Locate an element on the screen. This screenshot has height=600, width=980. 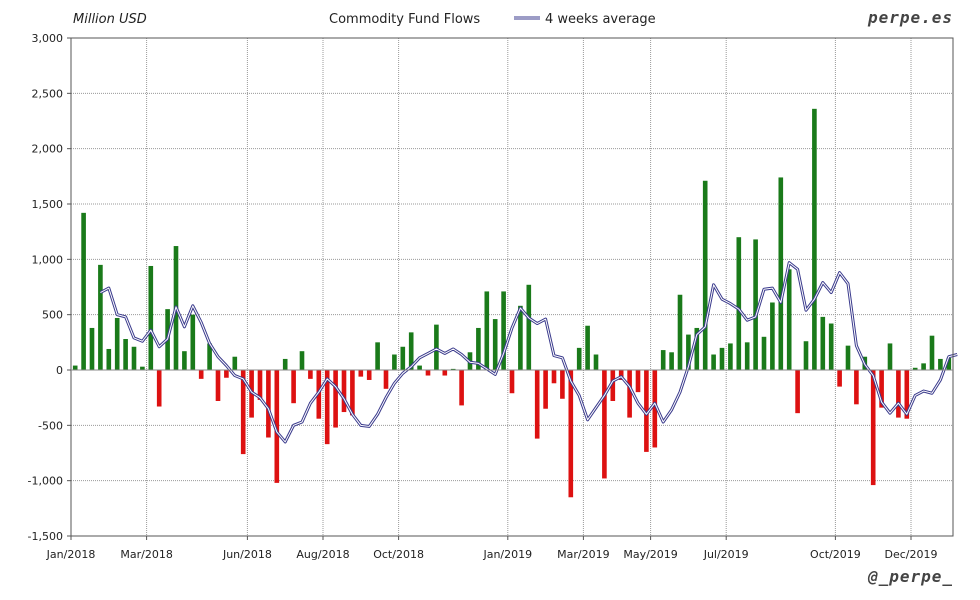
y-tick-label: -1,000 is located at coordinates (45, 481).